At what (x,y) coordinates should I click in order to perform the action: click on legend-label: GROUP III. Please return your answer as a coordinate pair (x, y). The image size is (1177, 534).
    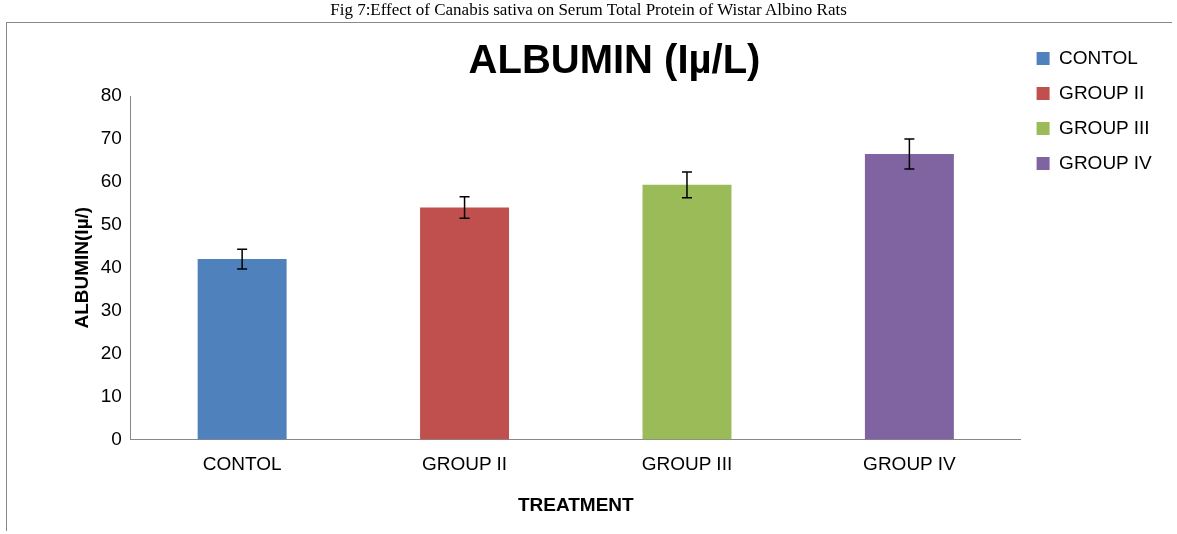
    Looking at the image, I should click on (1104, 127).